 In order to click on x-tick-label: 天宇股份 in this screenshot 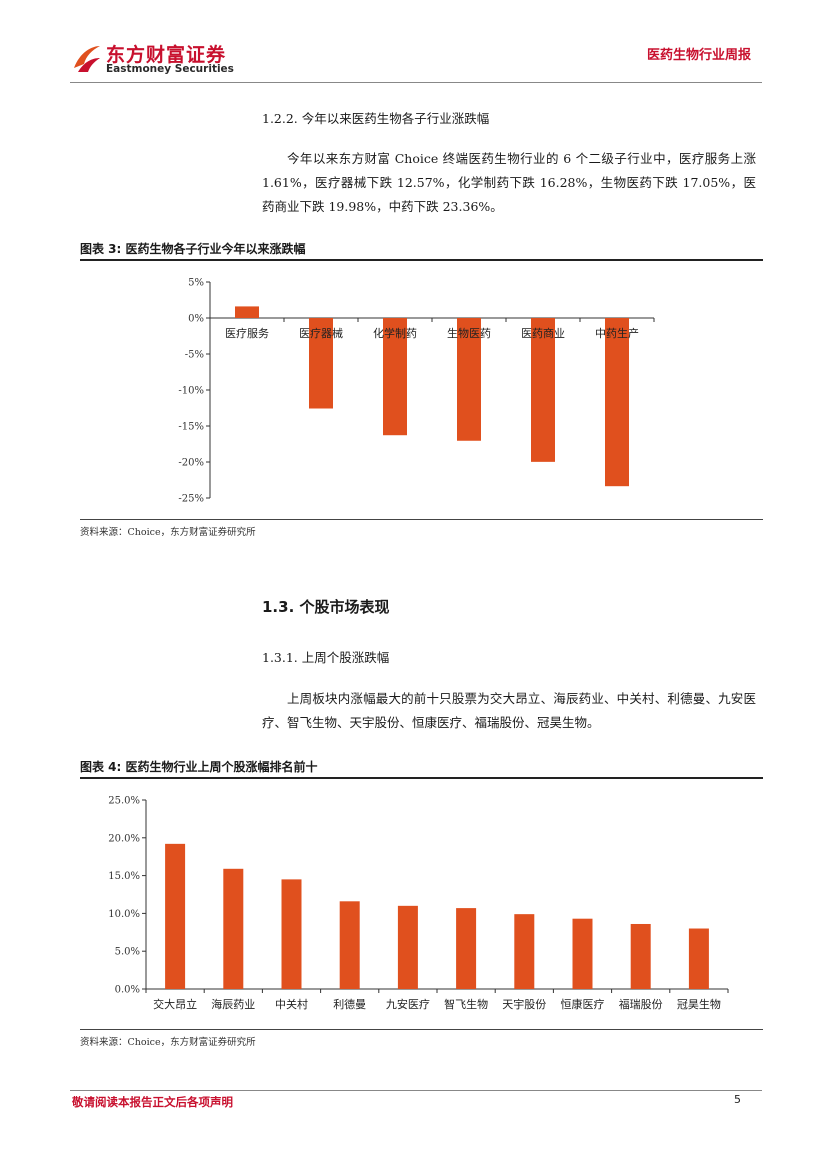, I will do `click(524, 1004)`.